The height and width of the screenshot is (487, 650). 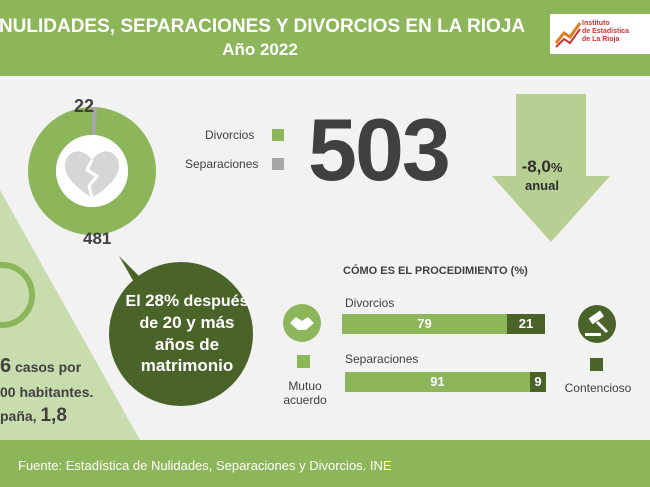 I want to click on donut-separaciones-label: 22, so click(x=84, y=106).